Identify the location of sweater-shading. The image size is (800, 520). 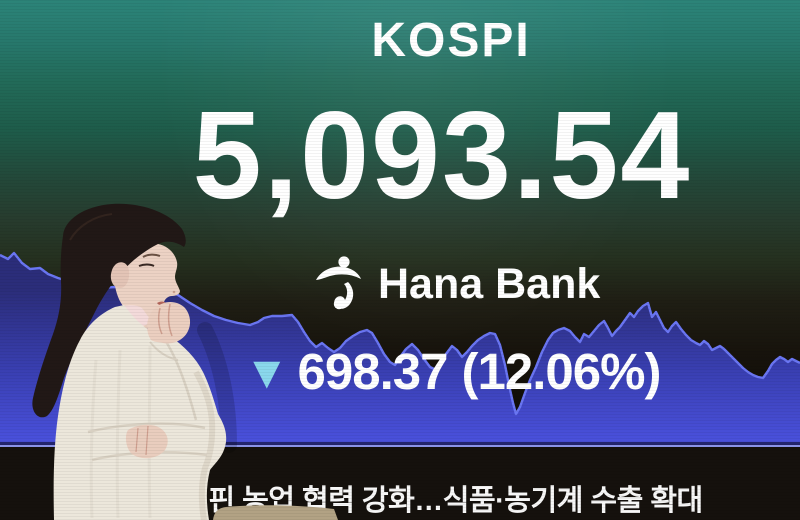
(204, 445).